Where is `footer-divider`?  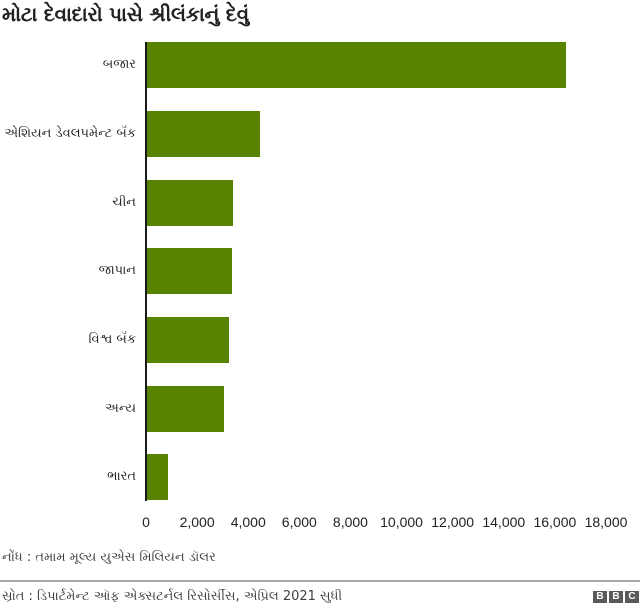 footer-divider is located at coordinates (320, 581).